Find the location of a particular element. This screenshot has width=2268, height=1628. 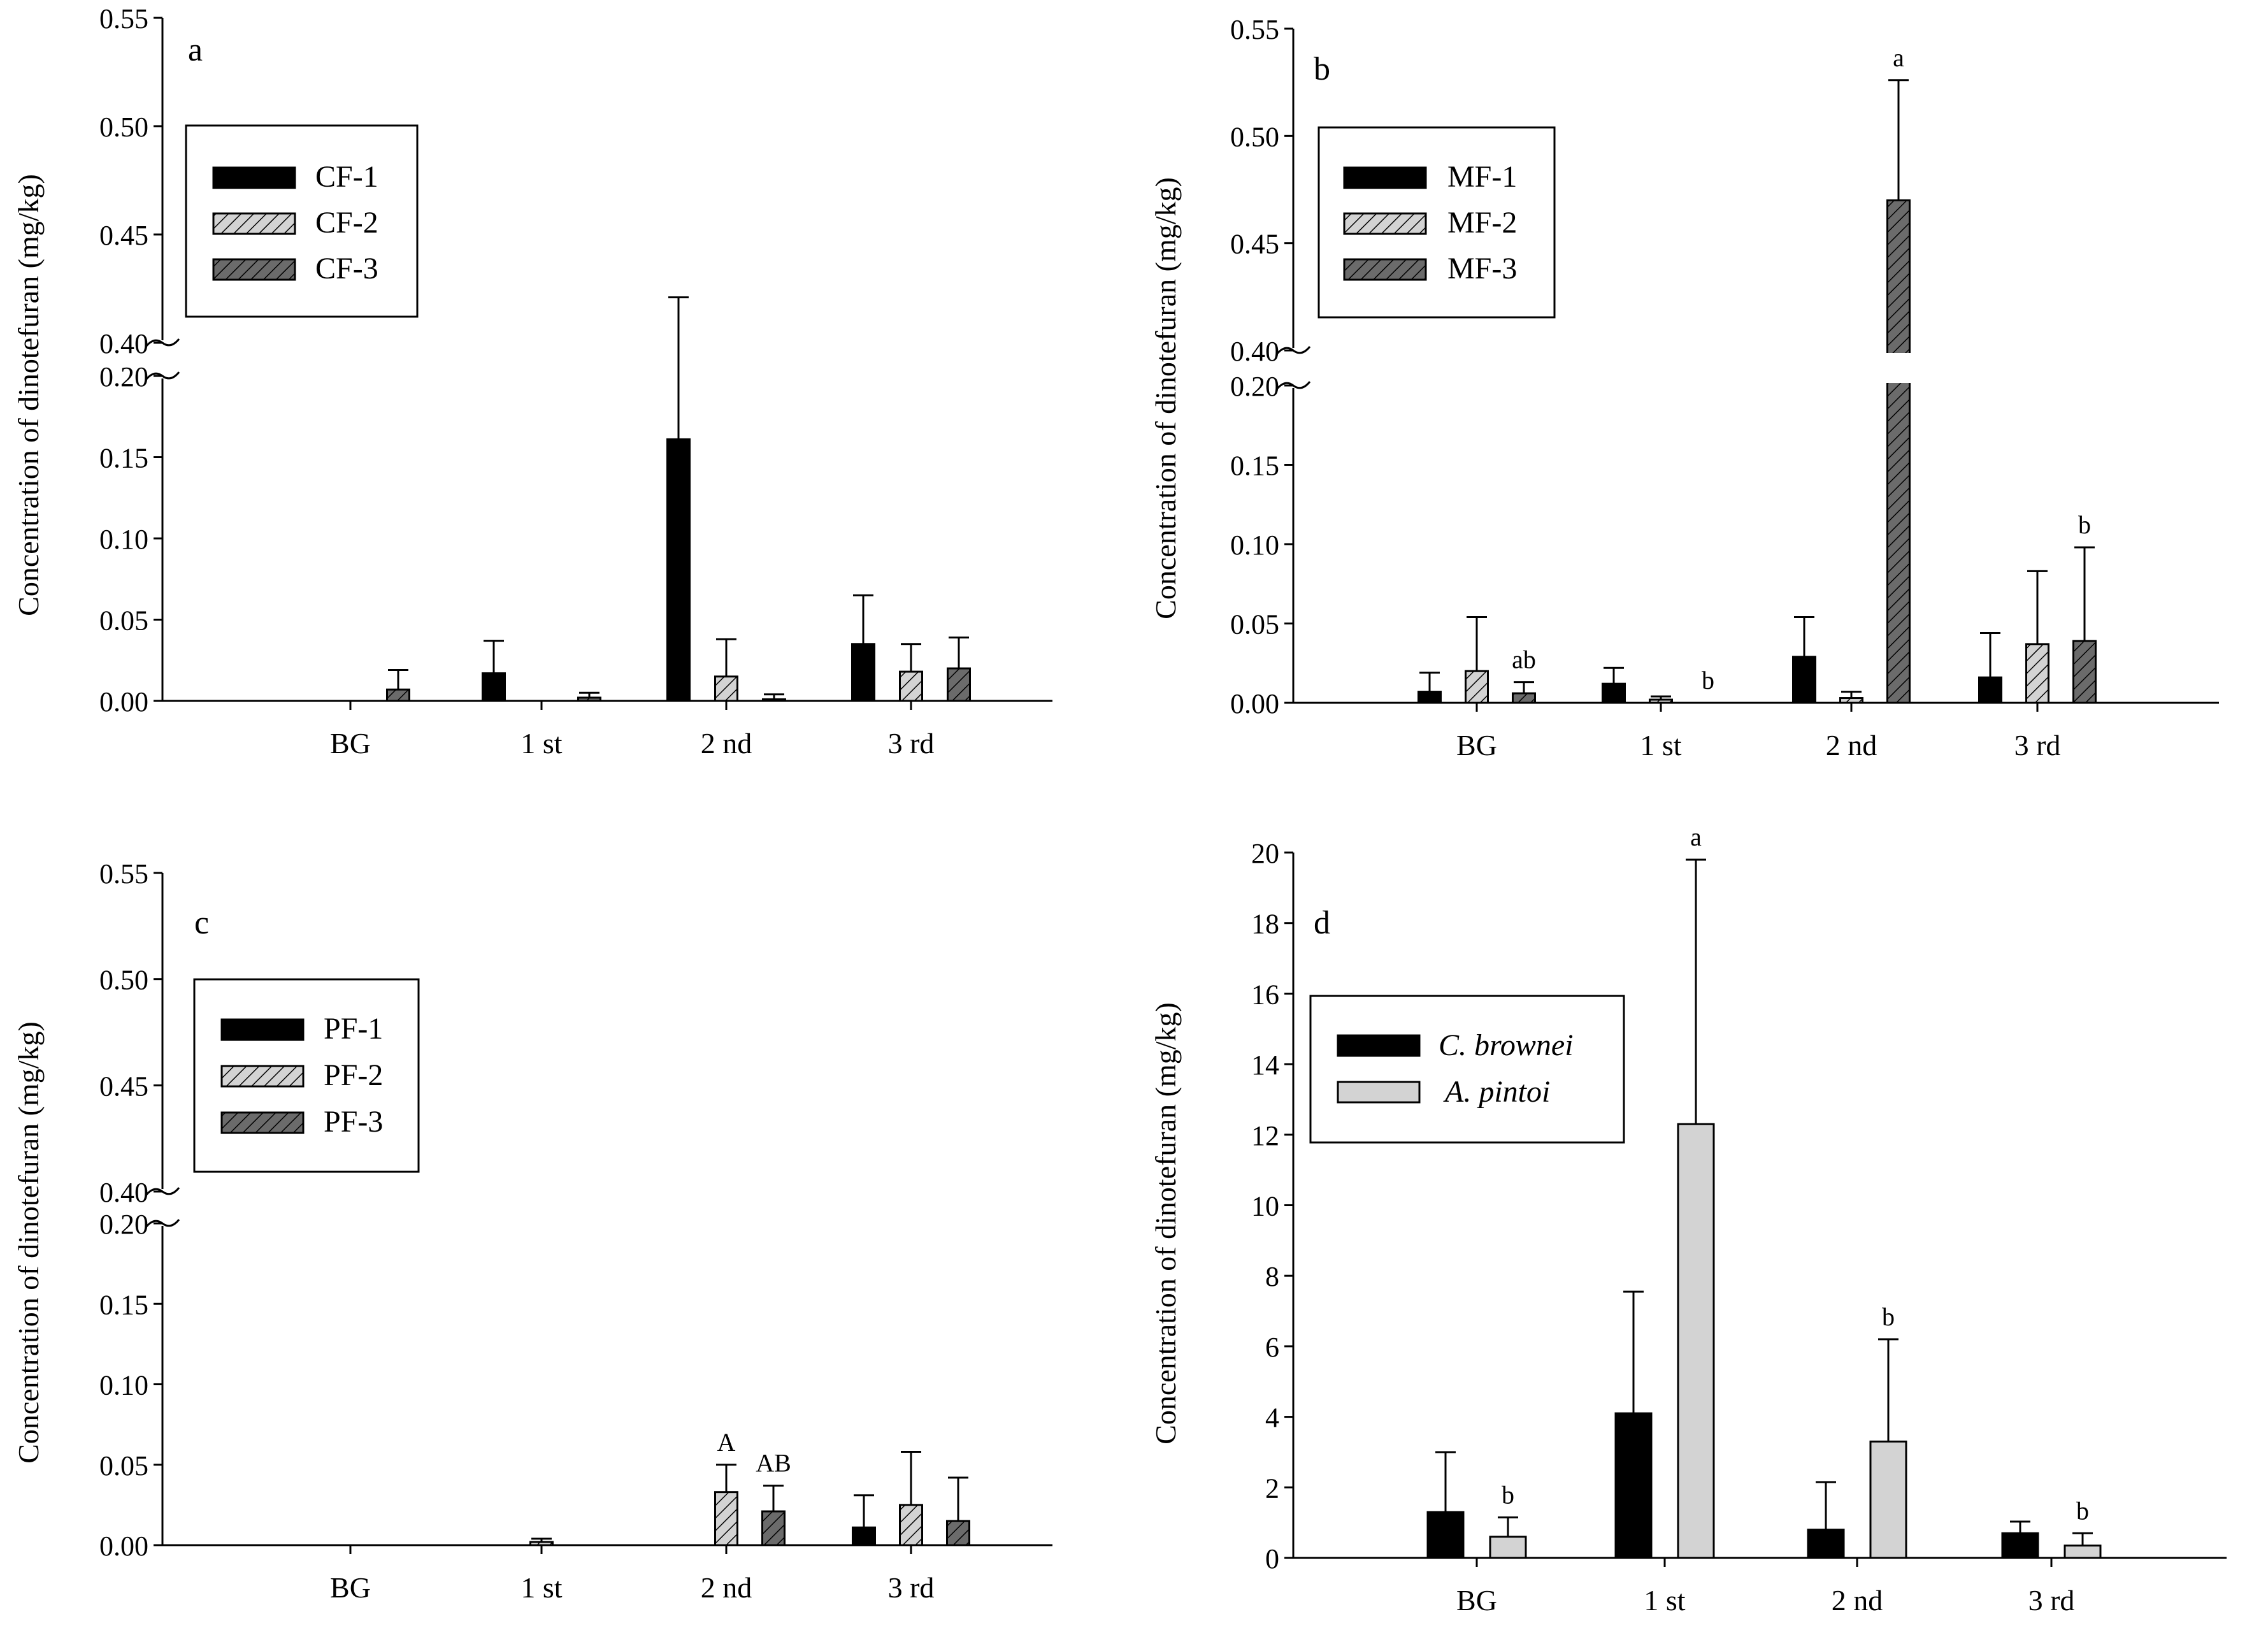

y-tick-label: 12 is located at coordinates (1265, 1135).